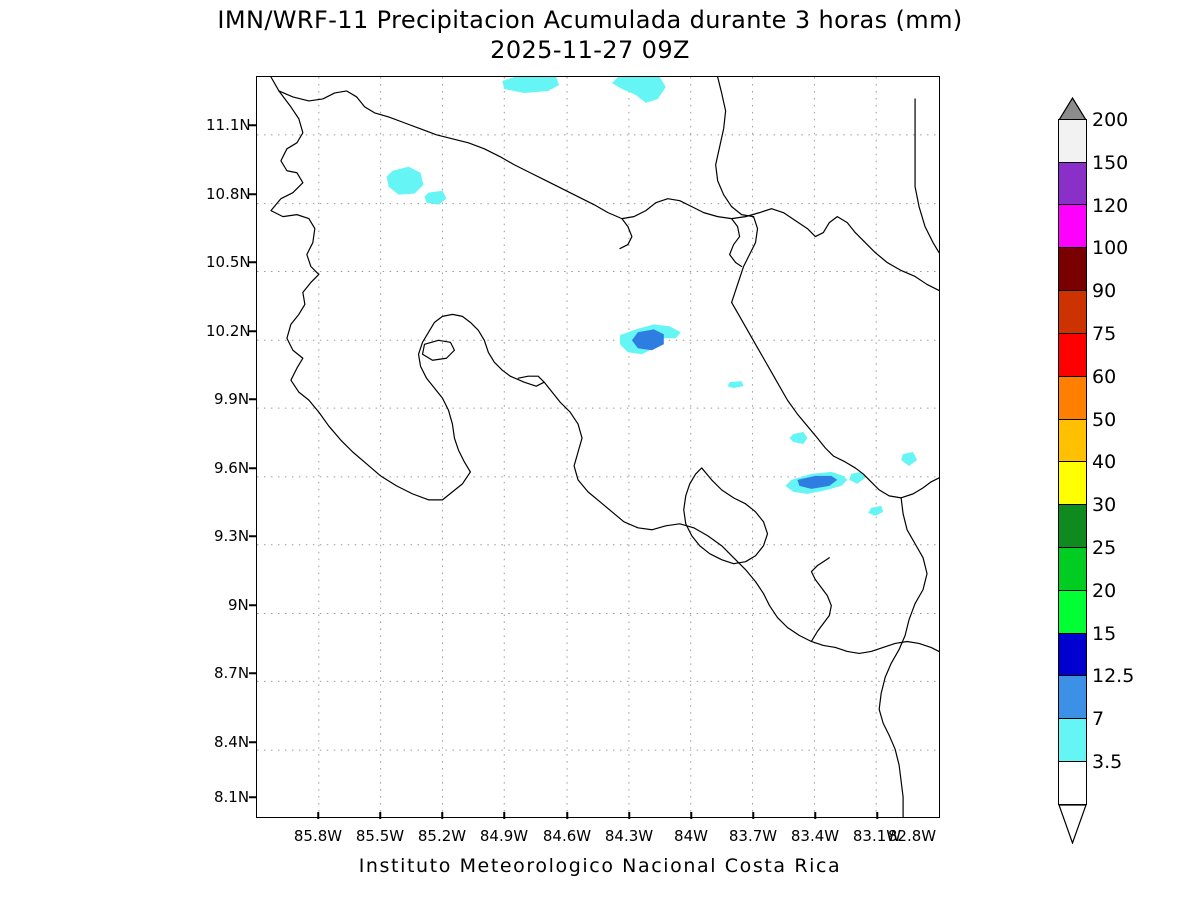 Image resolution: width=1200 pixels, height=900 pixels. What do you see at coordinates (228, 194) in the screenshot?
I see `ytick-label-1: 10.8N` at bounding box center [228, 194].